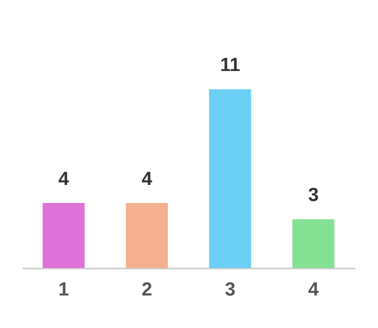 The width and height of the screenshot is (378, 328). What do you see at coordinates (313, 195) in the screenshot?
I see `data-label: 3` at bounding box center [313, 195].